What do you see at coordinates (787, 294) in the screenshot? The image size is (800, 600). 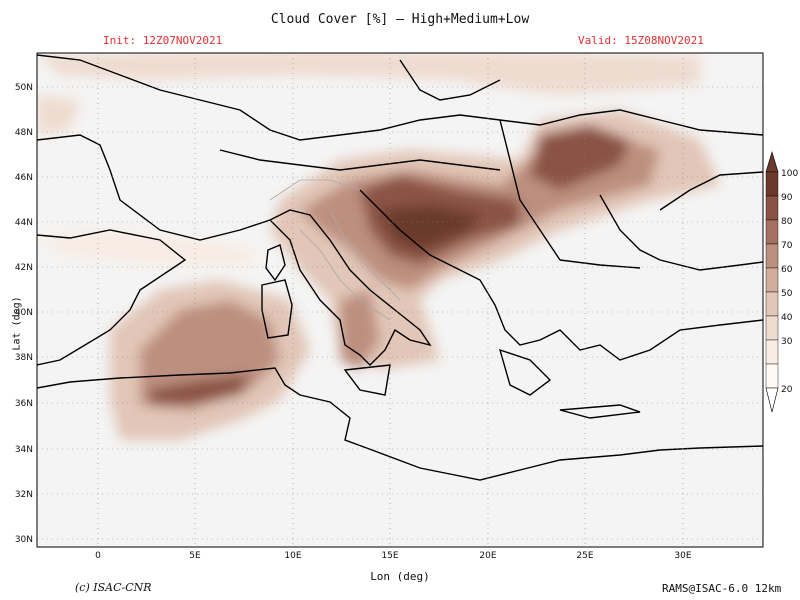 I see `colorbar-label: 50` at bounding box center [787, 294].